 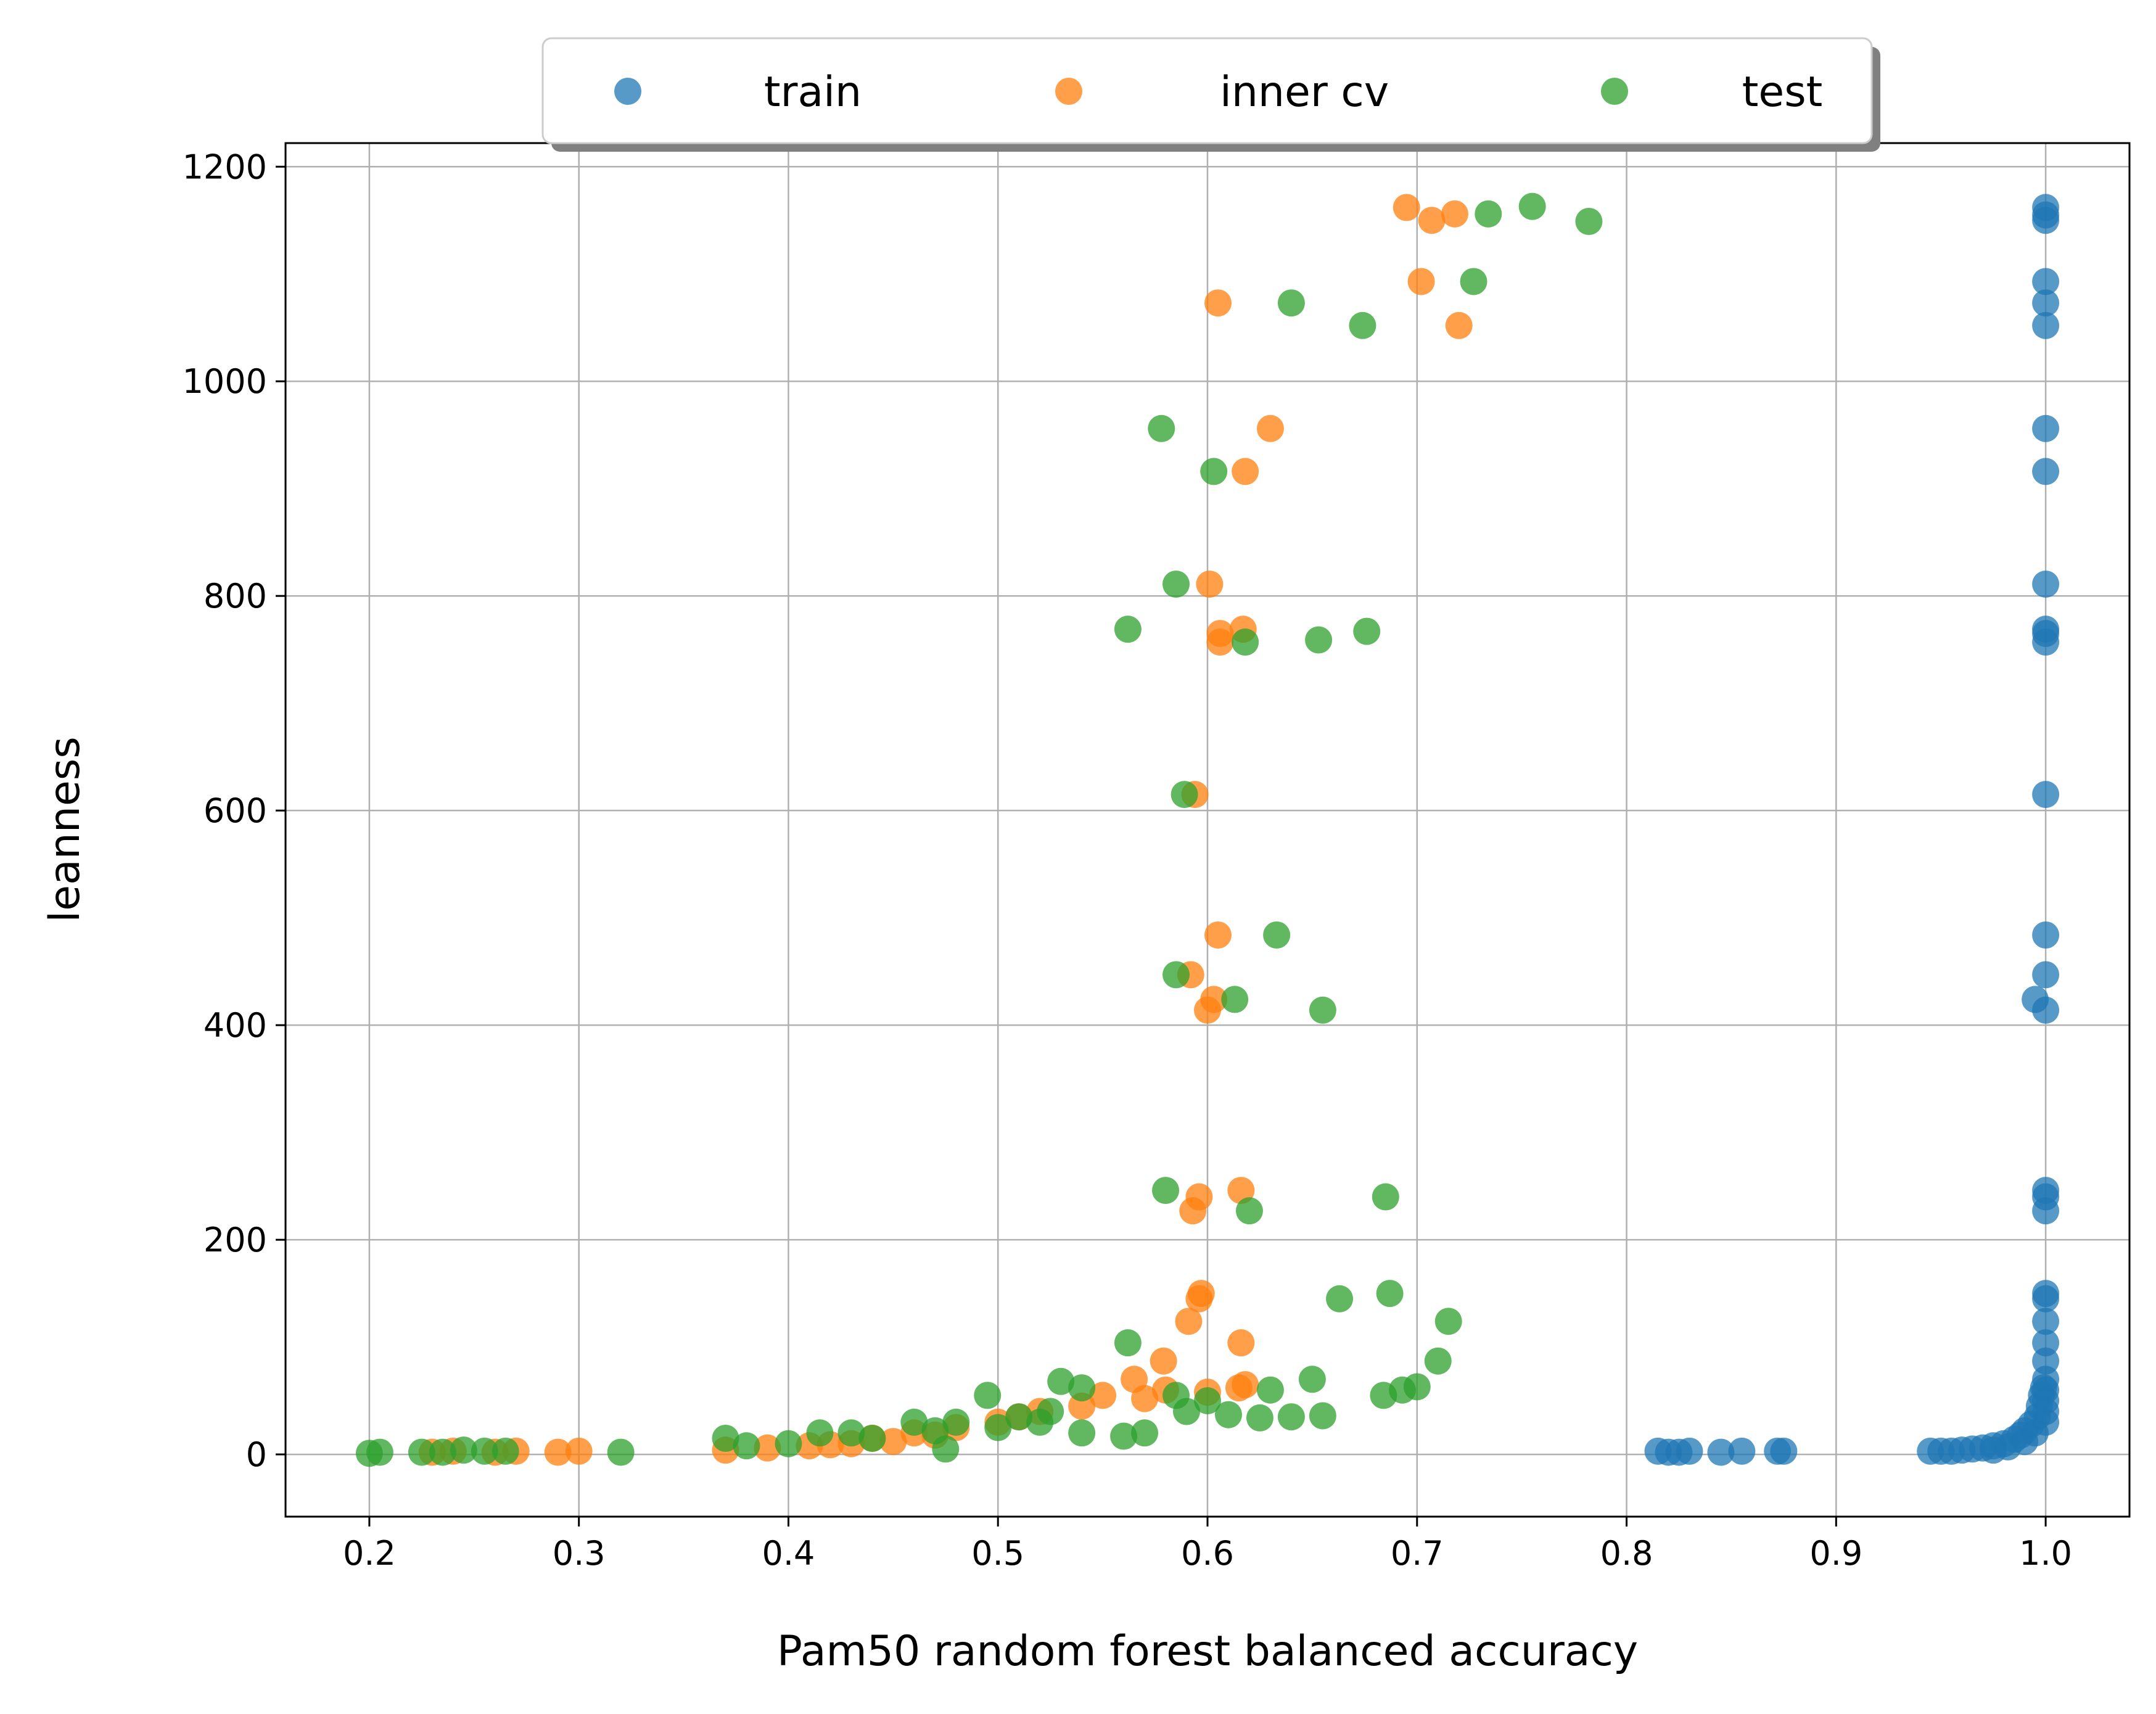 I want to click on y-tick-label: 600, so click(x=235, y=810).